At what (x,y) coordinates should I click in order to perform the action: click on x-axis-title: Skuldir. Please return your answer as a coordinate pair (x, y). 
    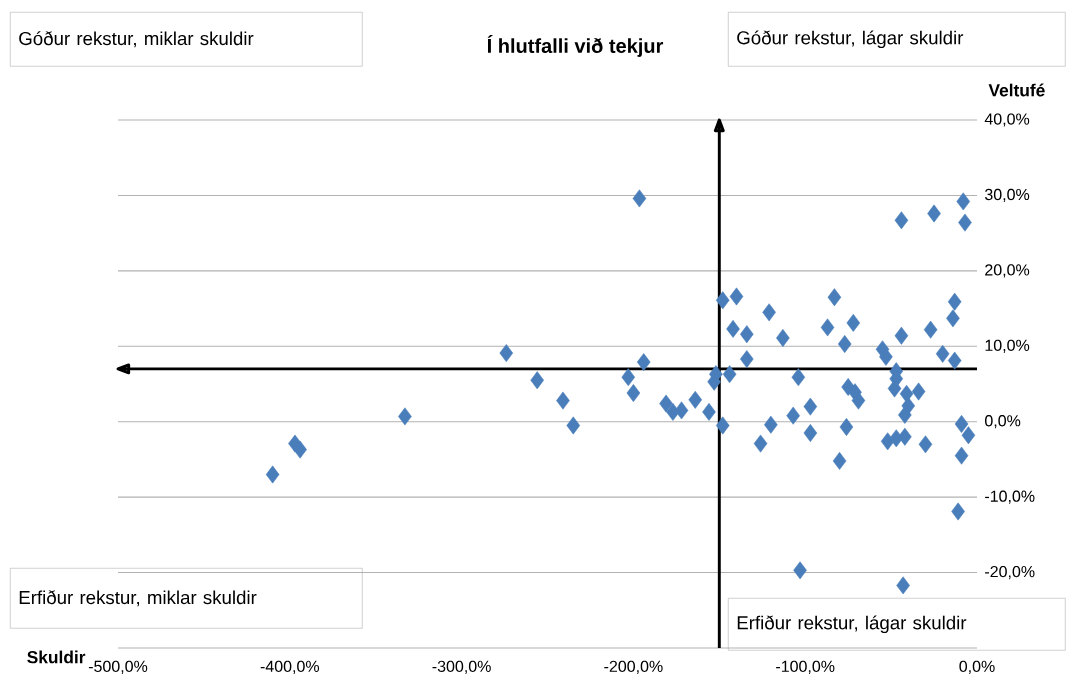
    Looking at the image, I should click on (56, 657).